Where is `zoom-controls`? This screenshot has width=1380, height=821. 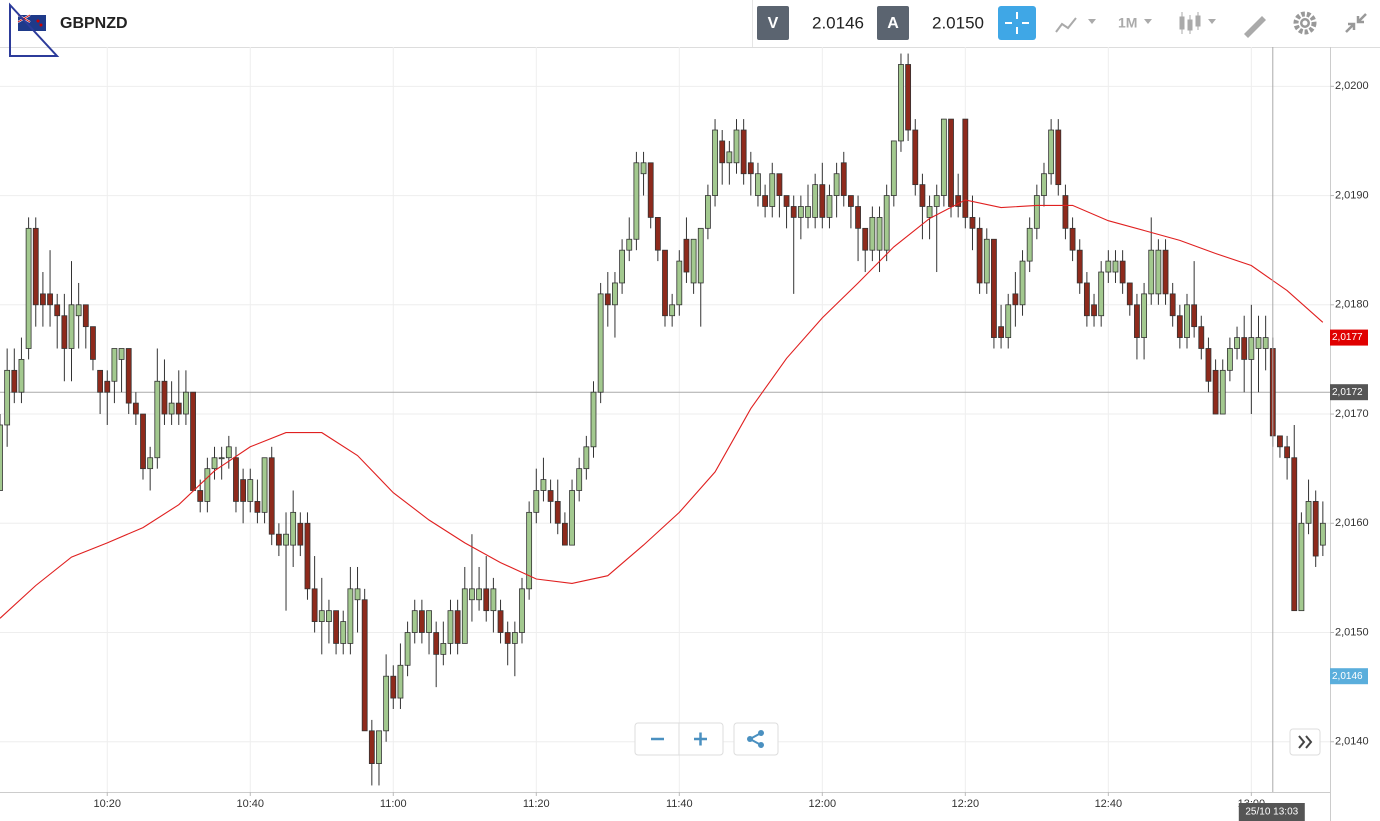 zoom-controls is located at coordinates (706, 739).